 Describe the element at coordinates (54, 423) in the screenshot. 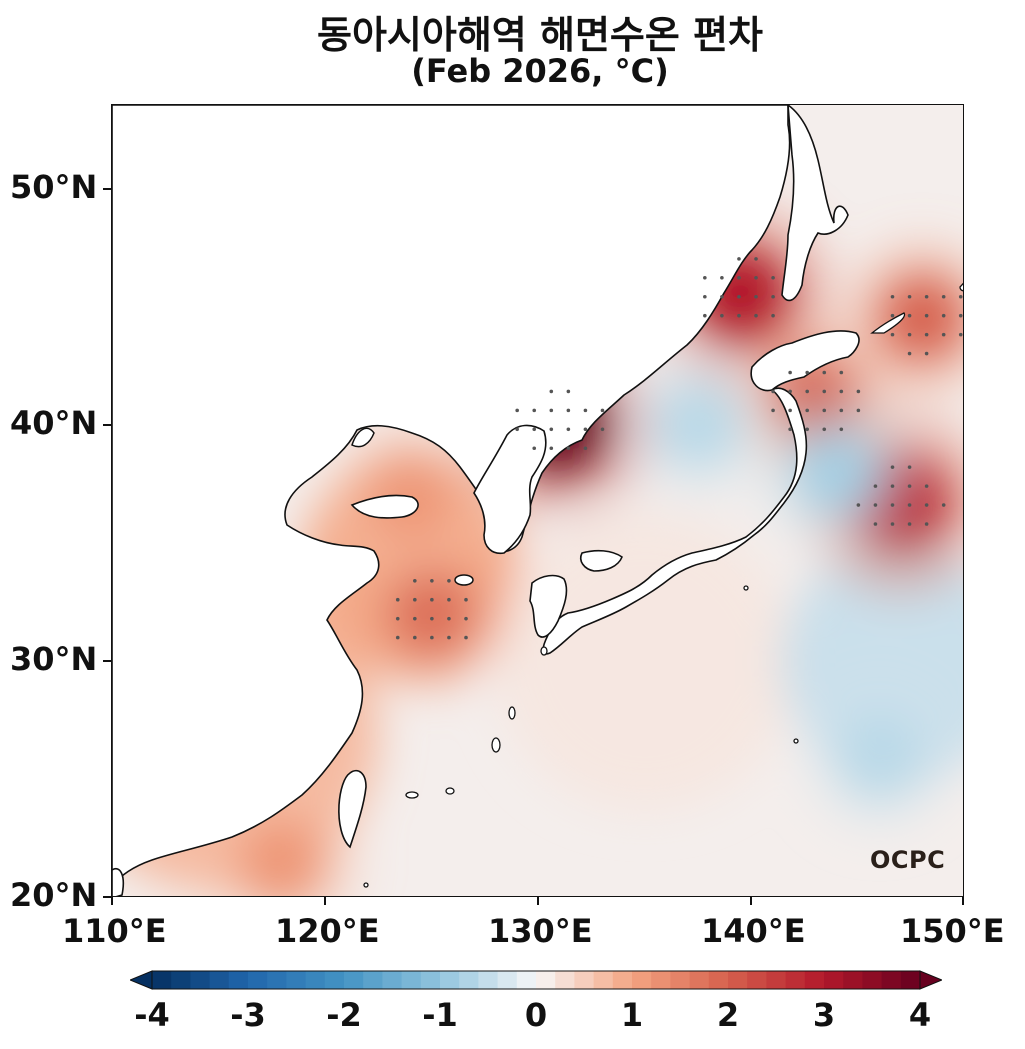

I see `lat-label-40n: 40°N` at that location.